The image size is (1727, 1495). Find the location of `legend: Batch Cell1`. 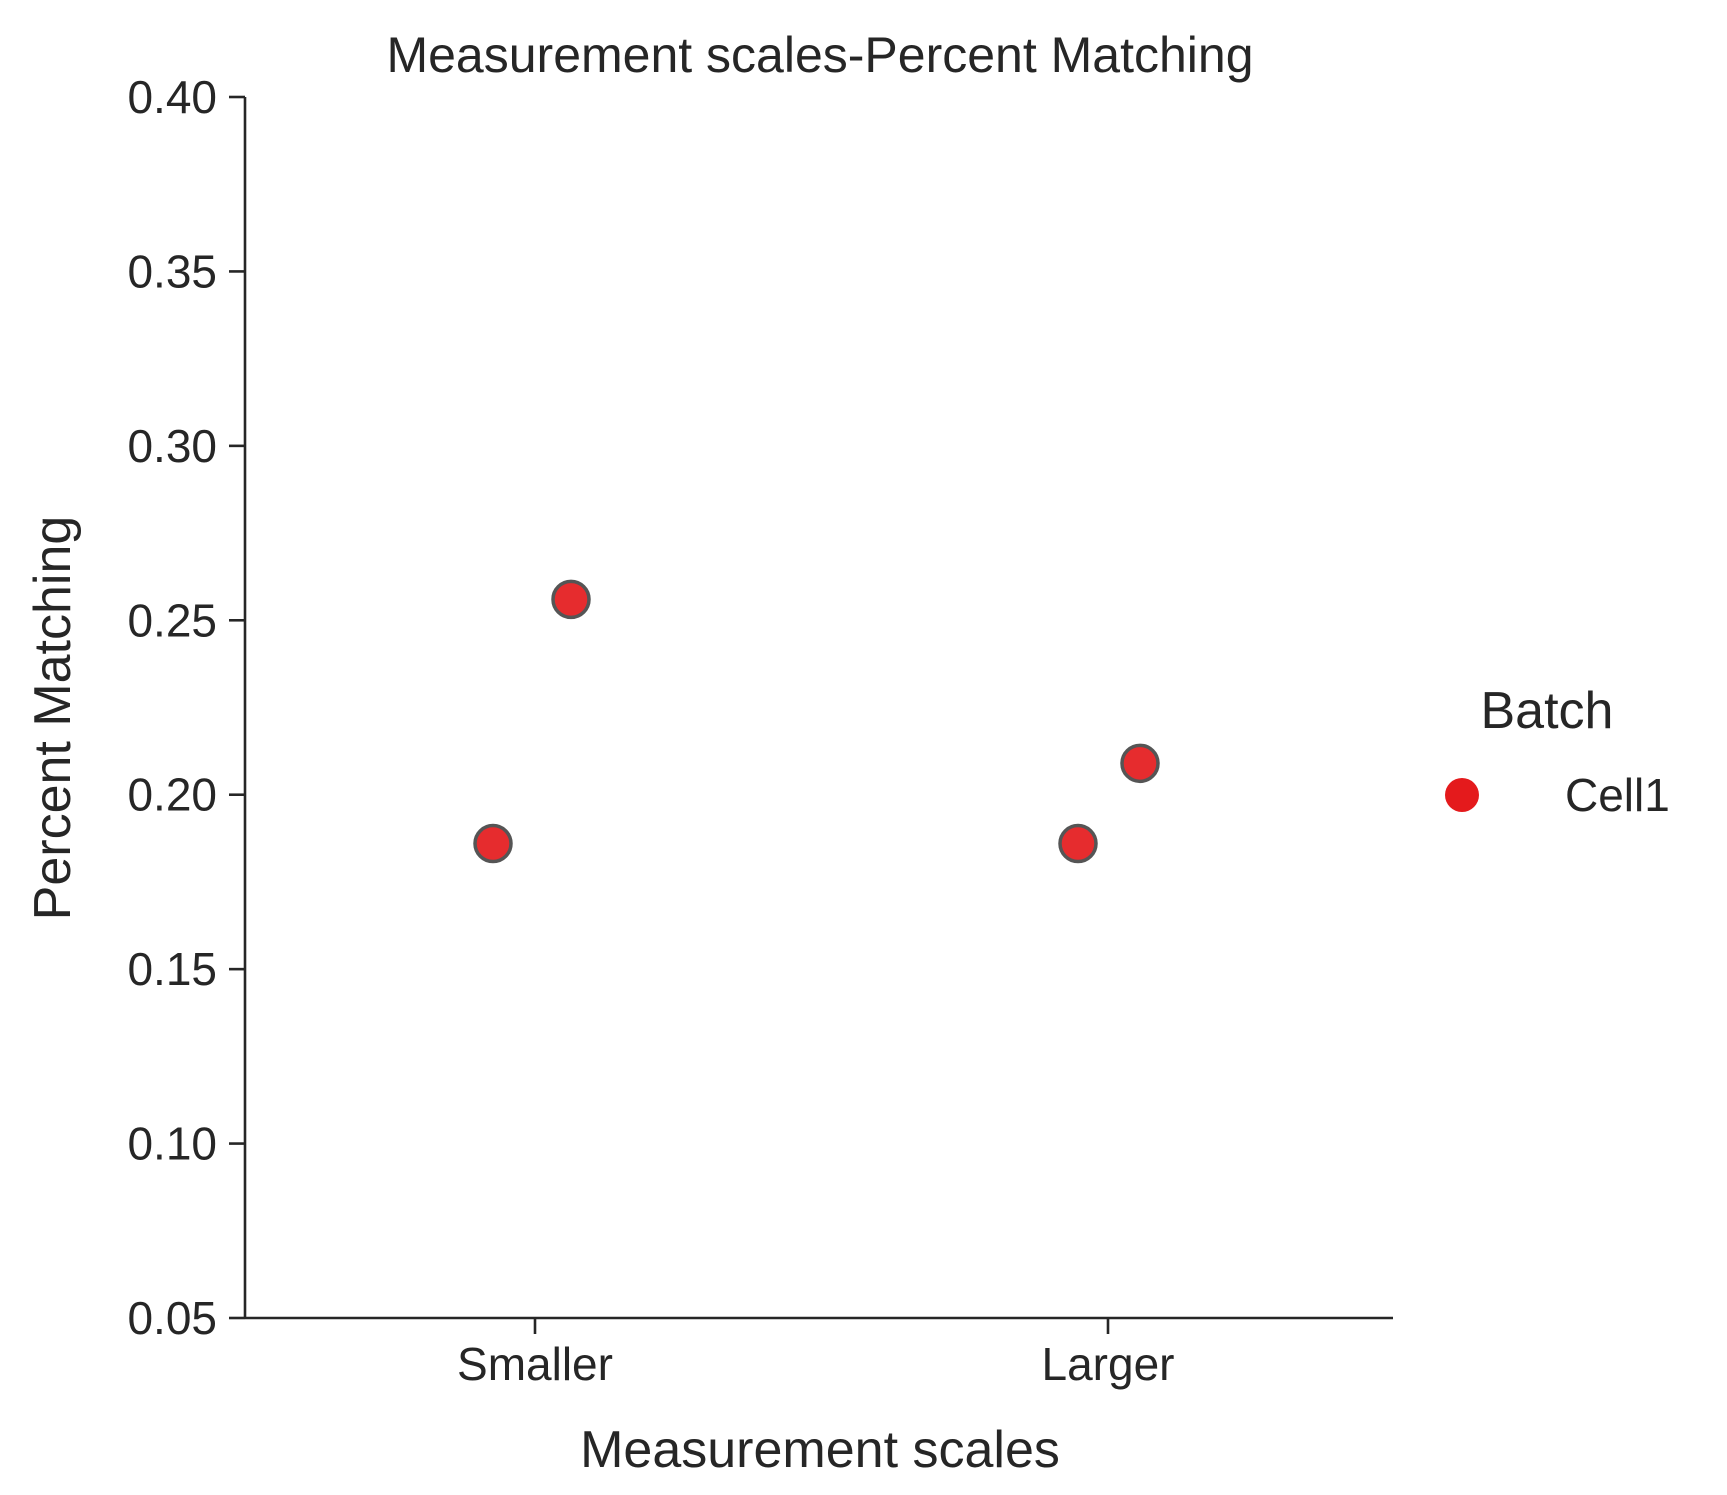

legend: Batch Cell1 is located at coordinates (1557, 751).